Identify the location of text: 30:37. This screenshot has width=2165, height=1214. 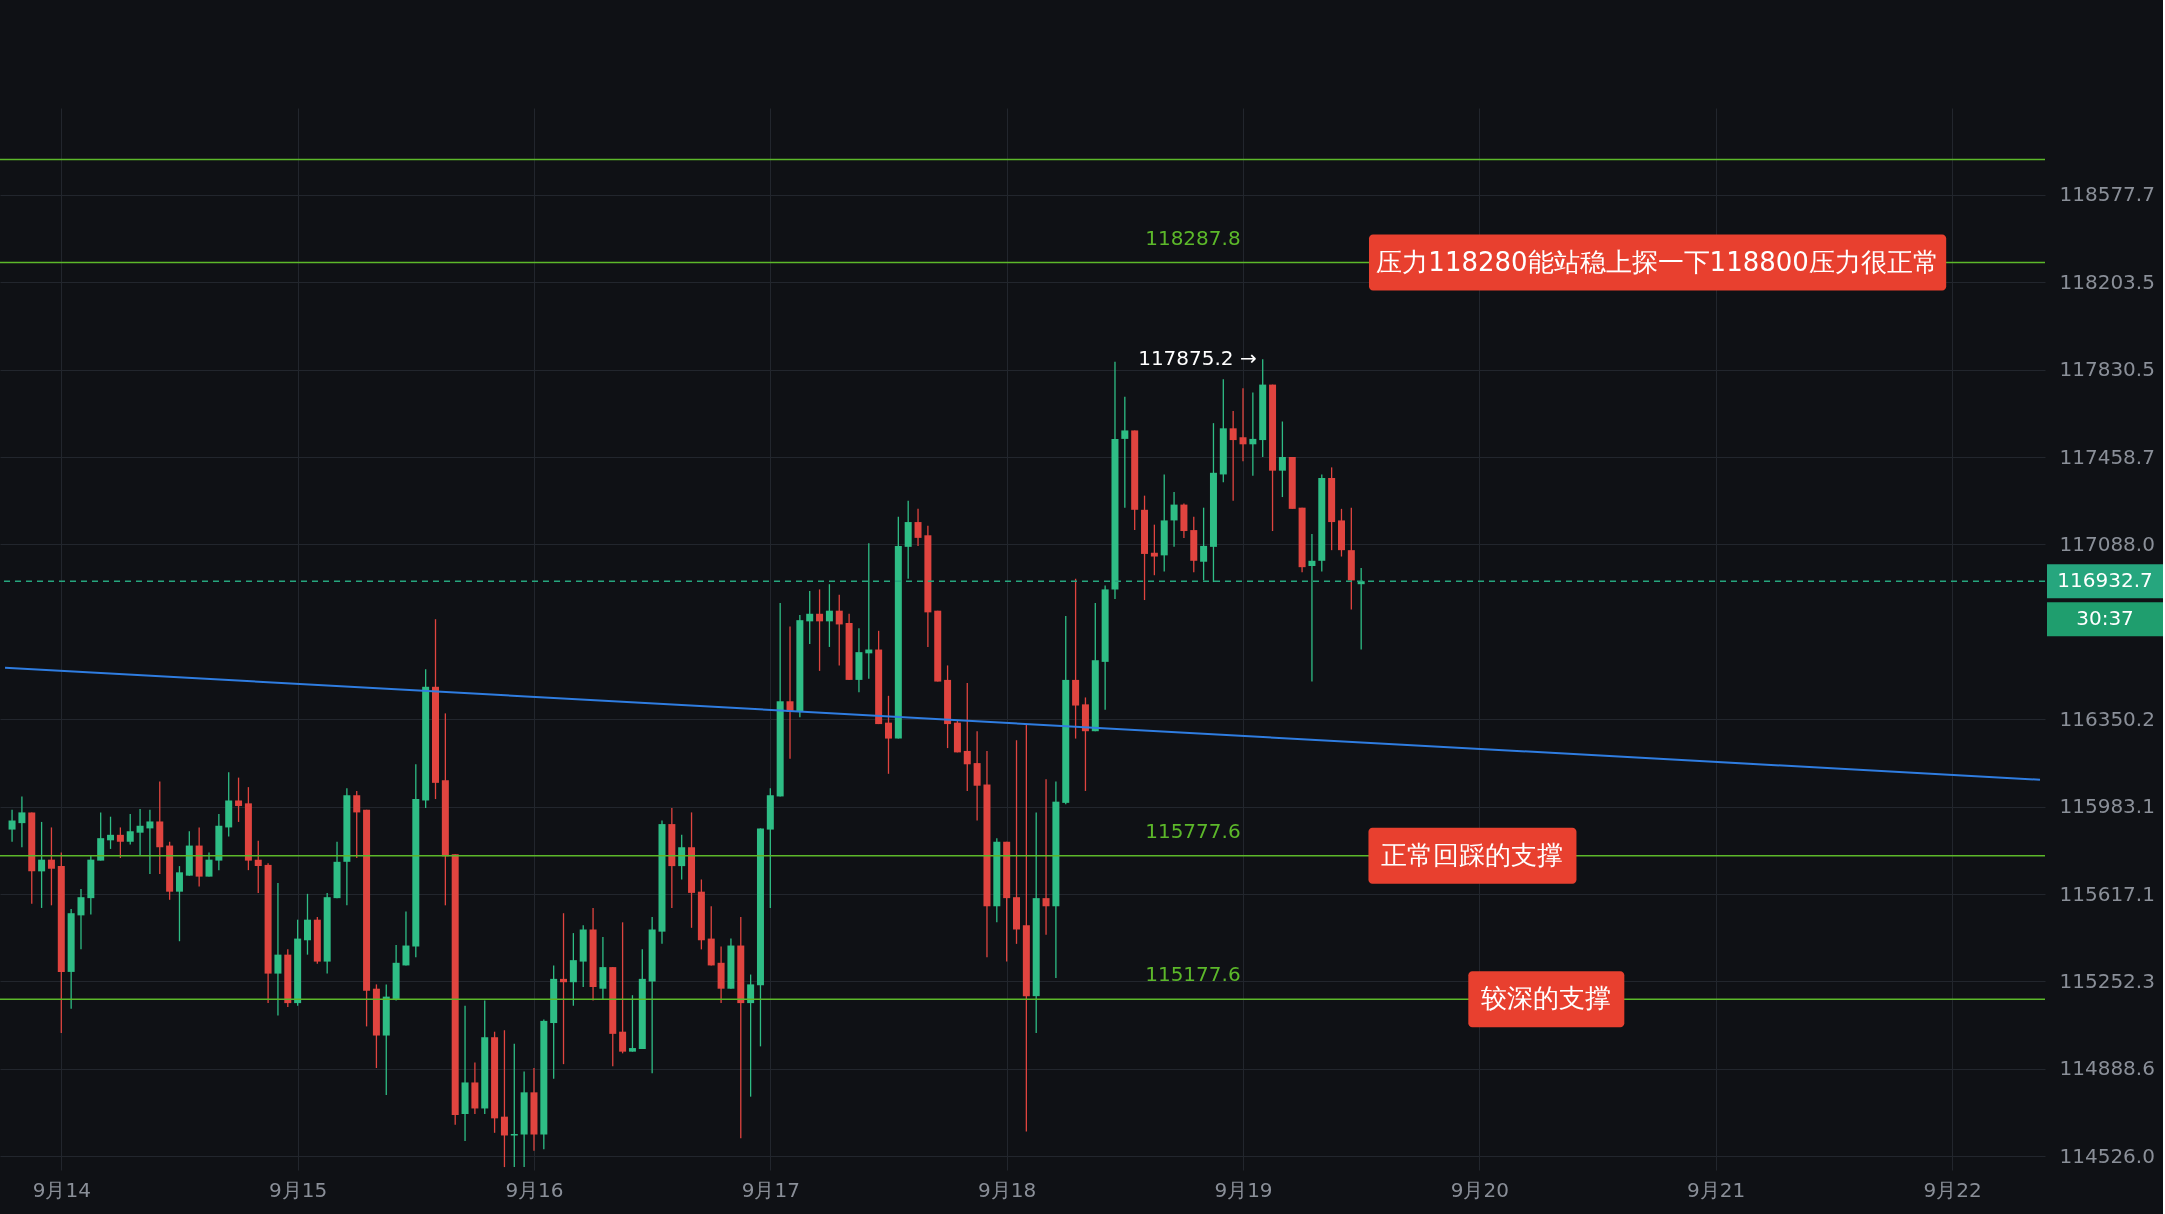
(2105, 618).